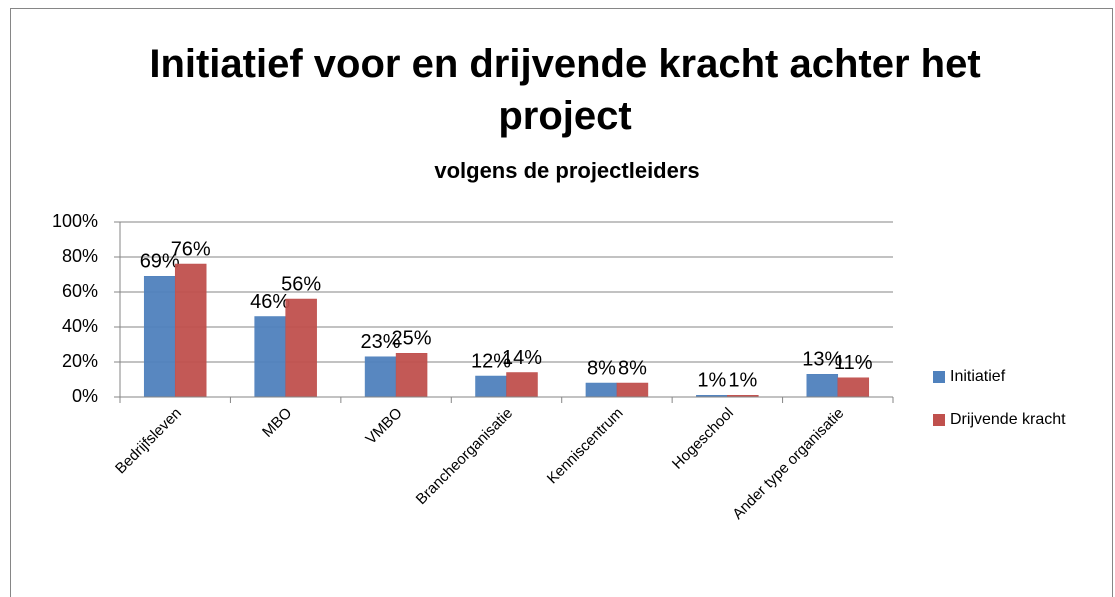  What do you see at coordinates (522, 358) in the screenshot?
I see `data-label: 14%` at bounding box center [522, 358].